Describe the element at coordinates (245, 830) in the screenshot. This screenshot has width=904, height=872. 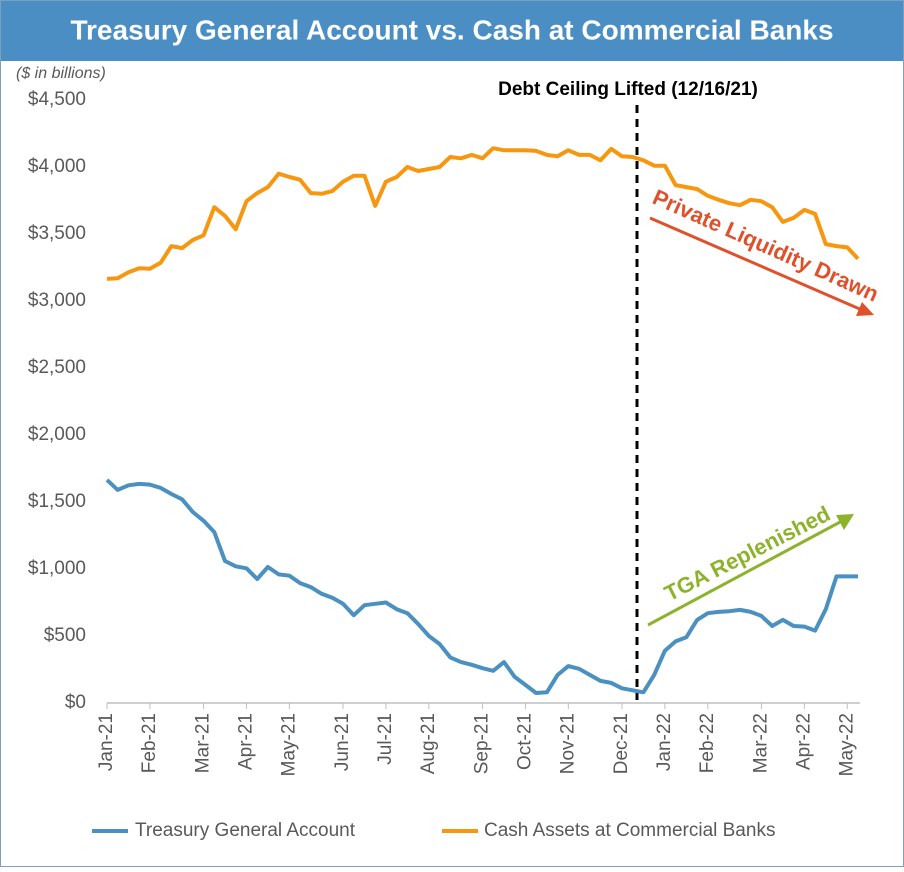
I see `legend-label: Treasury General Account` at that location.